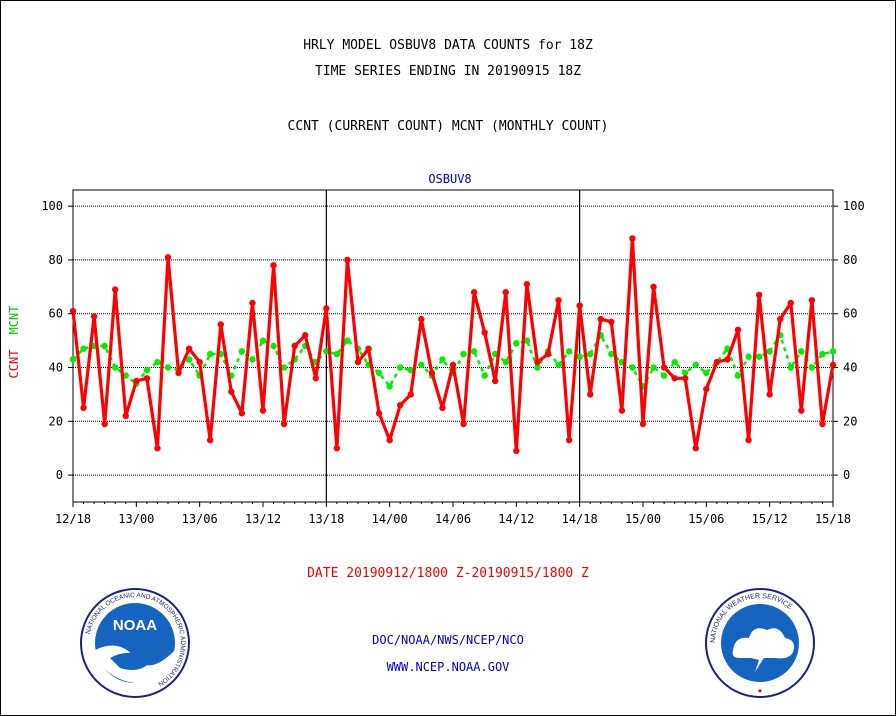 Image resolution: width=896 pixels, height=716 pixels. Describe the element at coordinates (516, 519) in the screenshot. I see `x-tick-label: 14/12` at that location.